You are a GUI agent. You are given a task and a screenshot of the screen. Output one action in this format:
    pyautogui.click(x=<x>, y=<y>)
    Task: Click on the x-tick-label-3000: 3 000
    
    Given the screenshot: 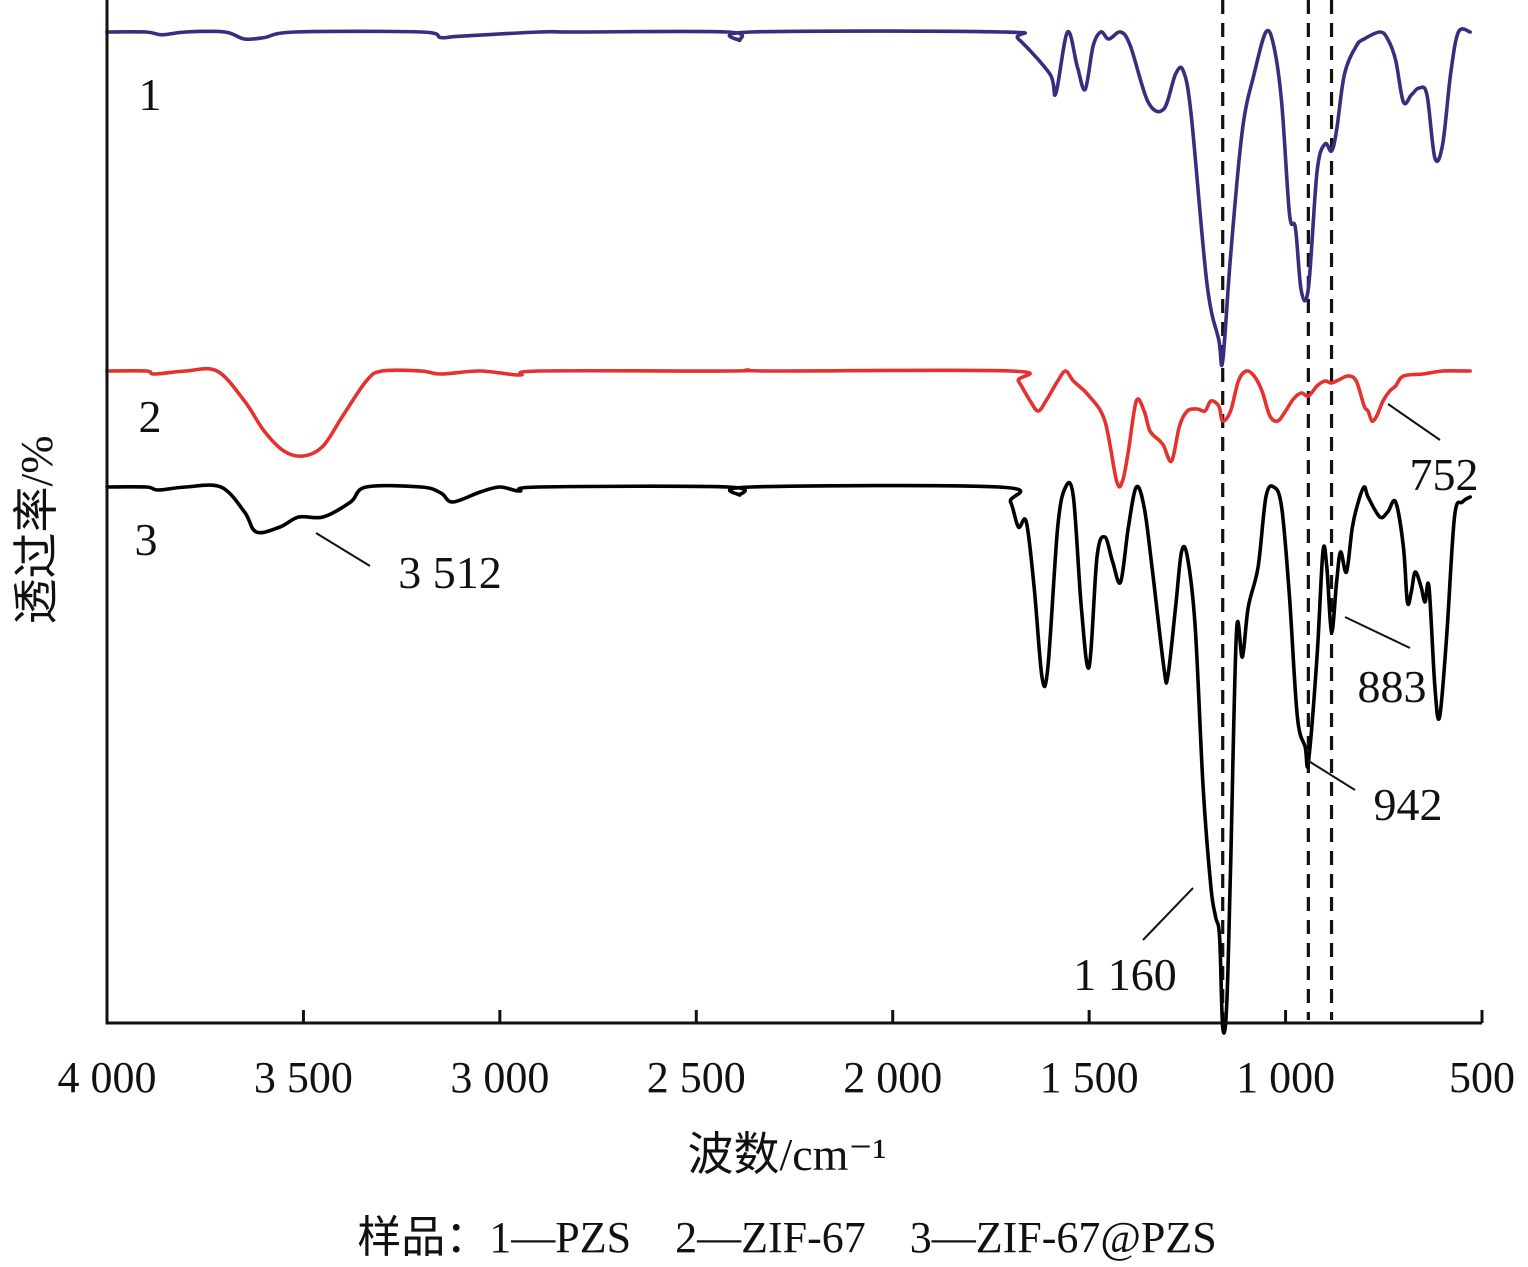 What is the action you would take?
    pyautogui.click(x=499, y=1077)
    